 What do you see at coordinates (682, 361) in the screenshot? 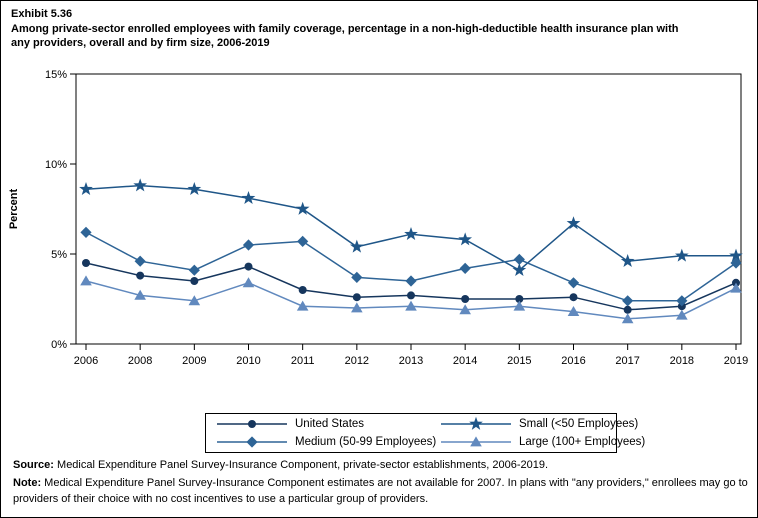
I see `x-tick-label: 2018` at bounding box center [682, 361].